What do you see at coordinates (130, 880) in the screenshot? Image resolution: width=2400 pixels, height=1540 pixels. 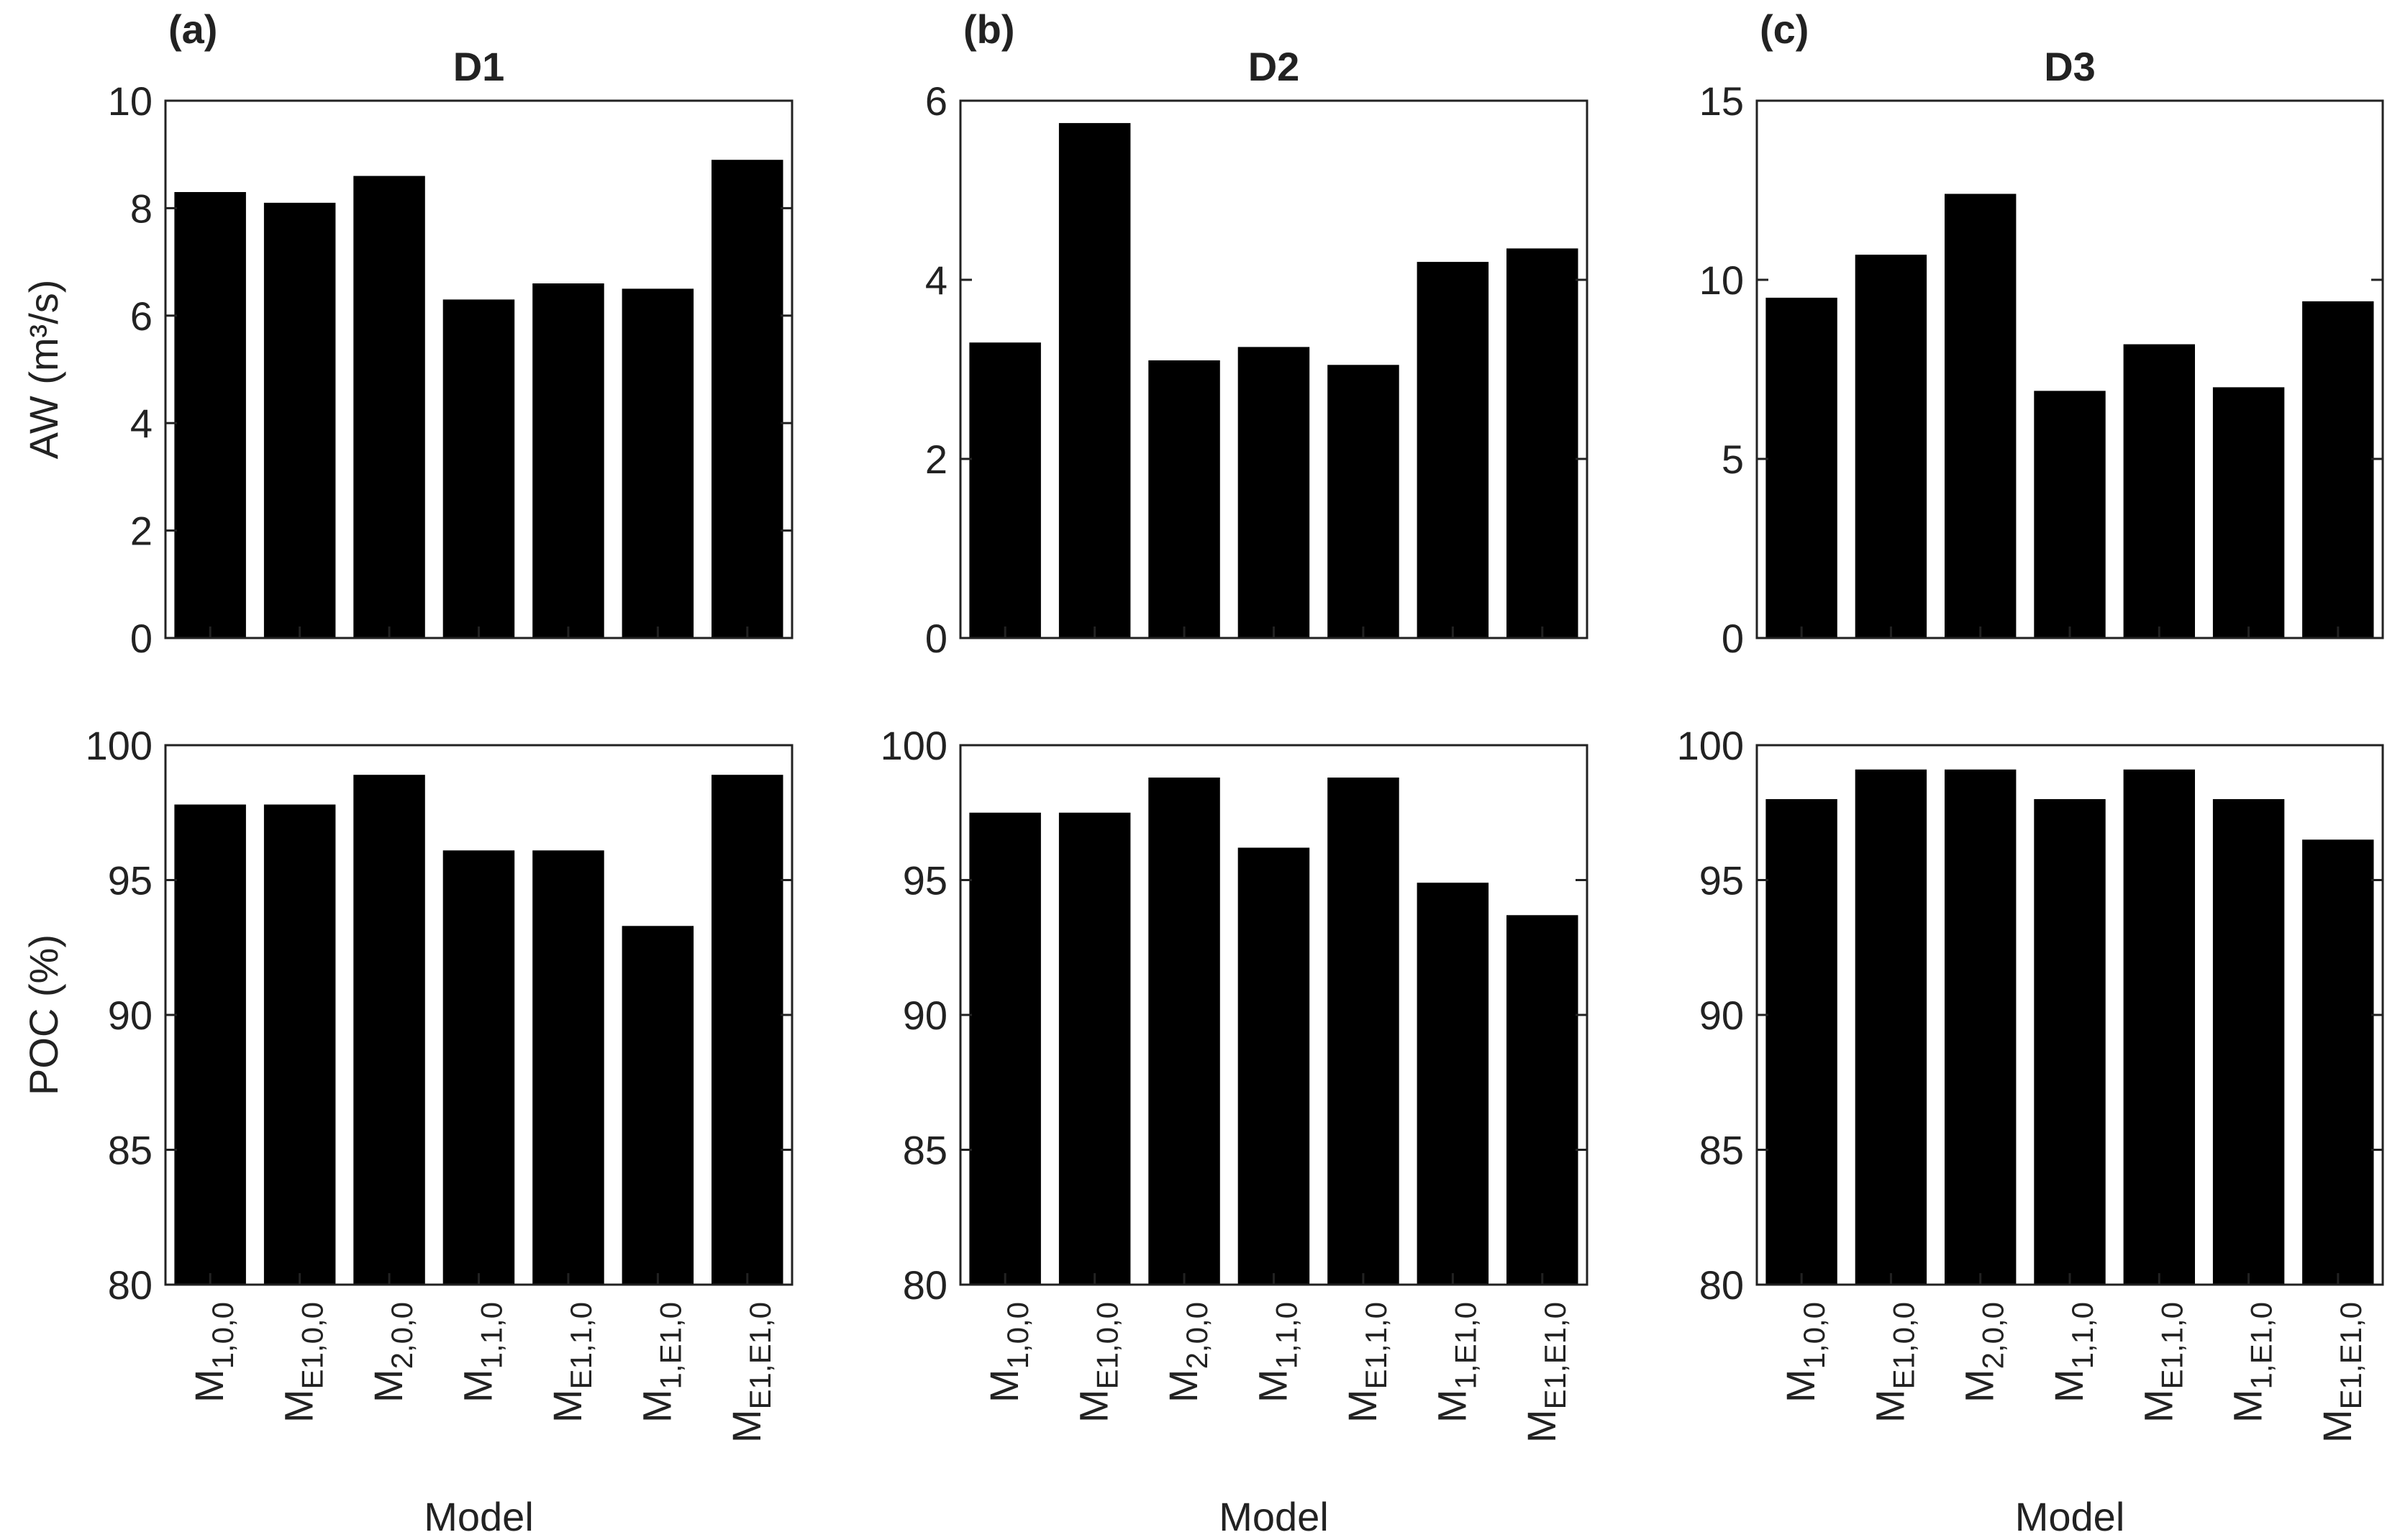 I see `ytick-label-poc-d1-3: 95` at bounding box center [130, 880].